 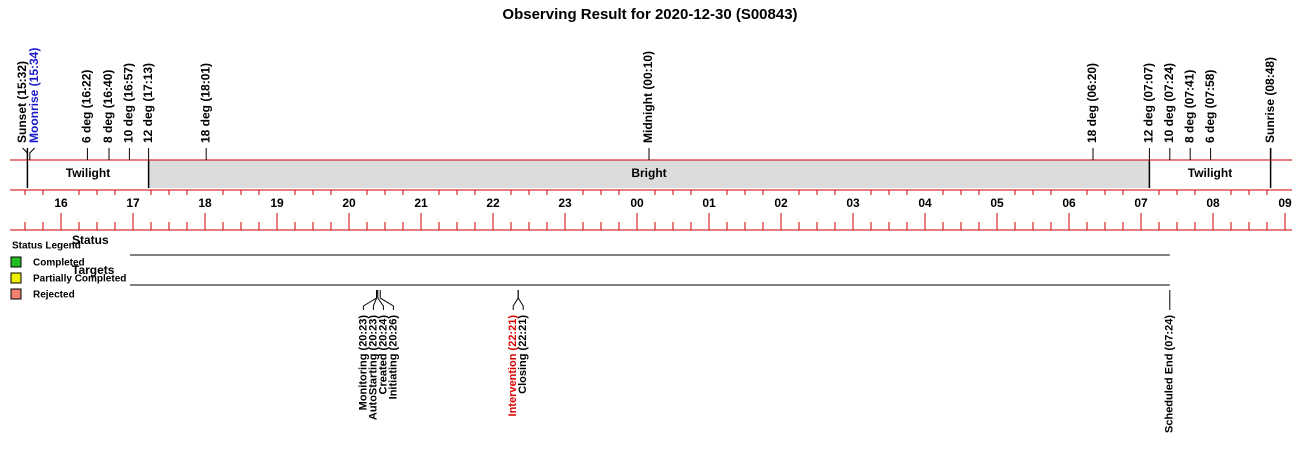 What do you see at coordinates (565, 203) in the screenshot?
I see `hour-label: 23` at bounding box center [565, 203].